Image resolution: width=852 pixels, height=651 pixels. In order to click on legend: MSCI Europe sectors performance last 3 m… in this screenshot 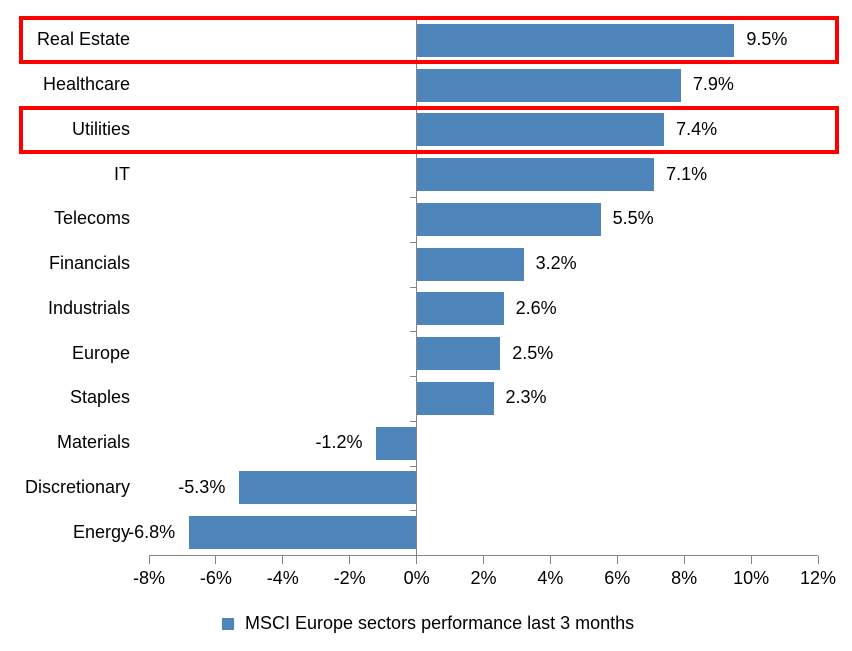, I will do `click(428, 623)`.